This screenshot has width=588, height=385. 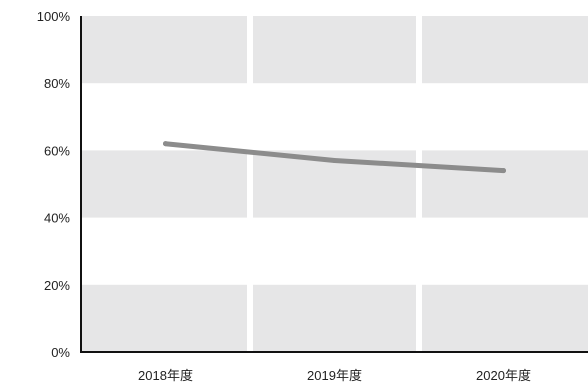 I want to click on y-tick-label: 60%, so click(x=57, y=150).